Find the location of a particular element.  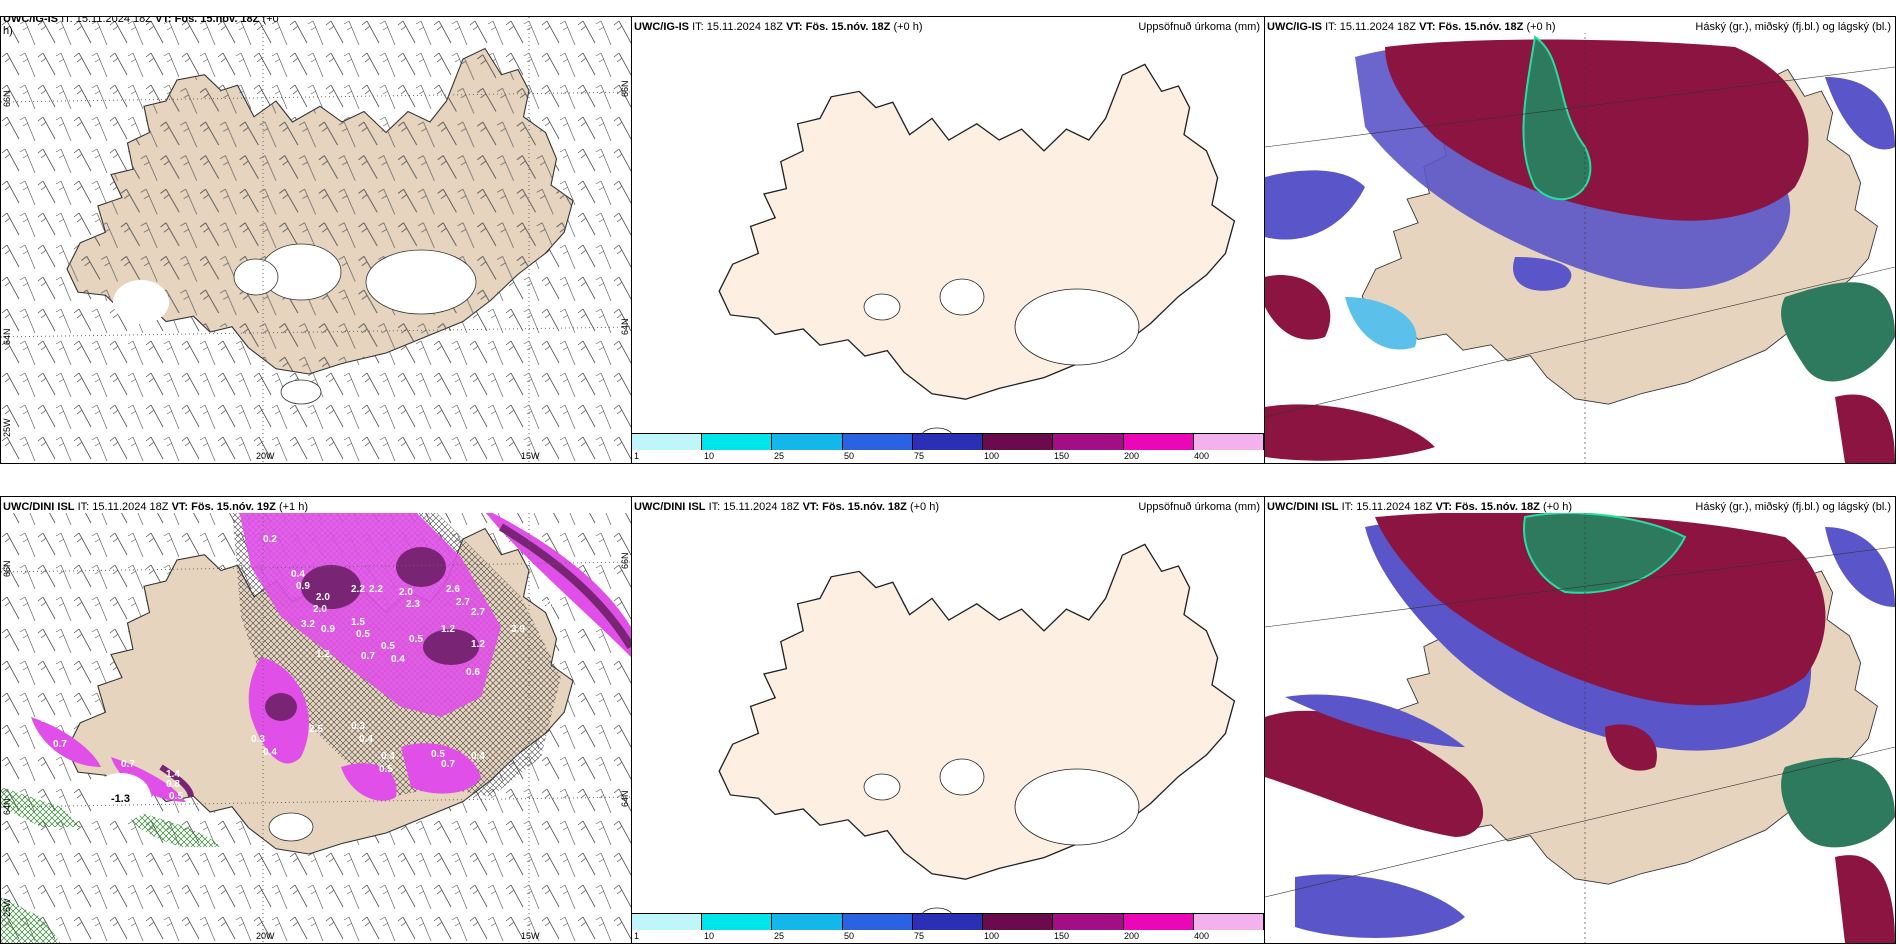

glacier-vatnajokull is located at coordinates (421, 282).